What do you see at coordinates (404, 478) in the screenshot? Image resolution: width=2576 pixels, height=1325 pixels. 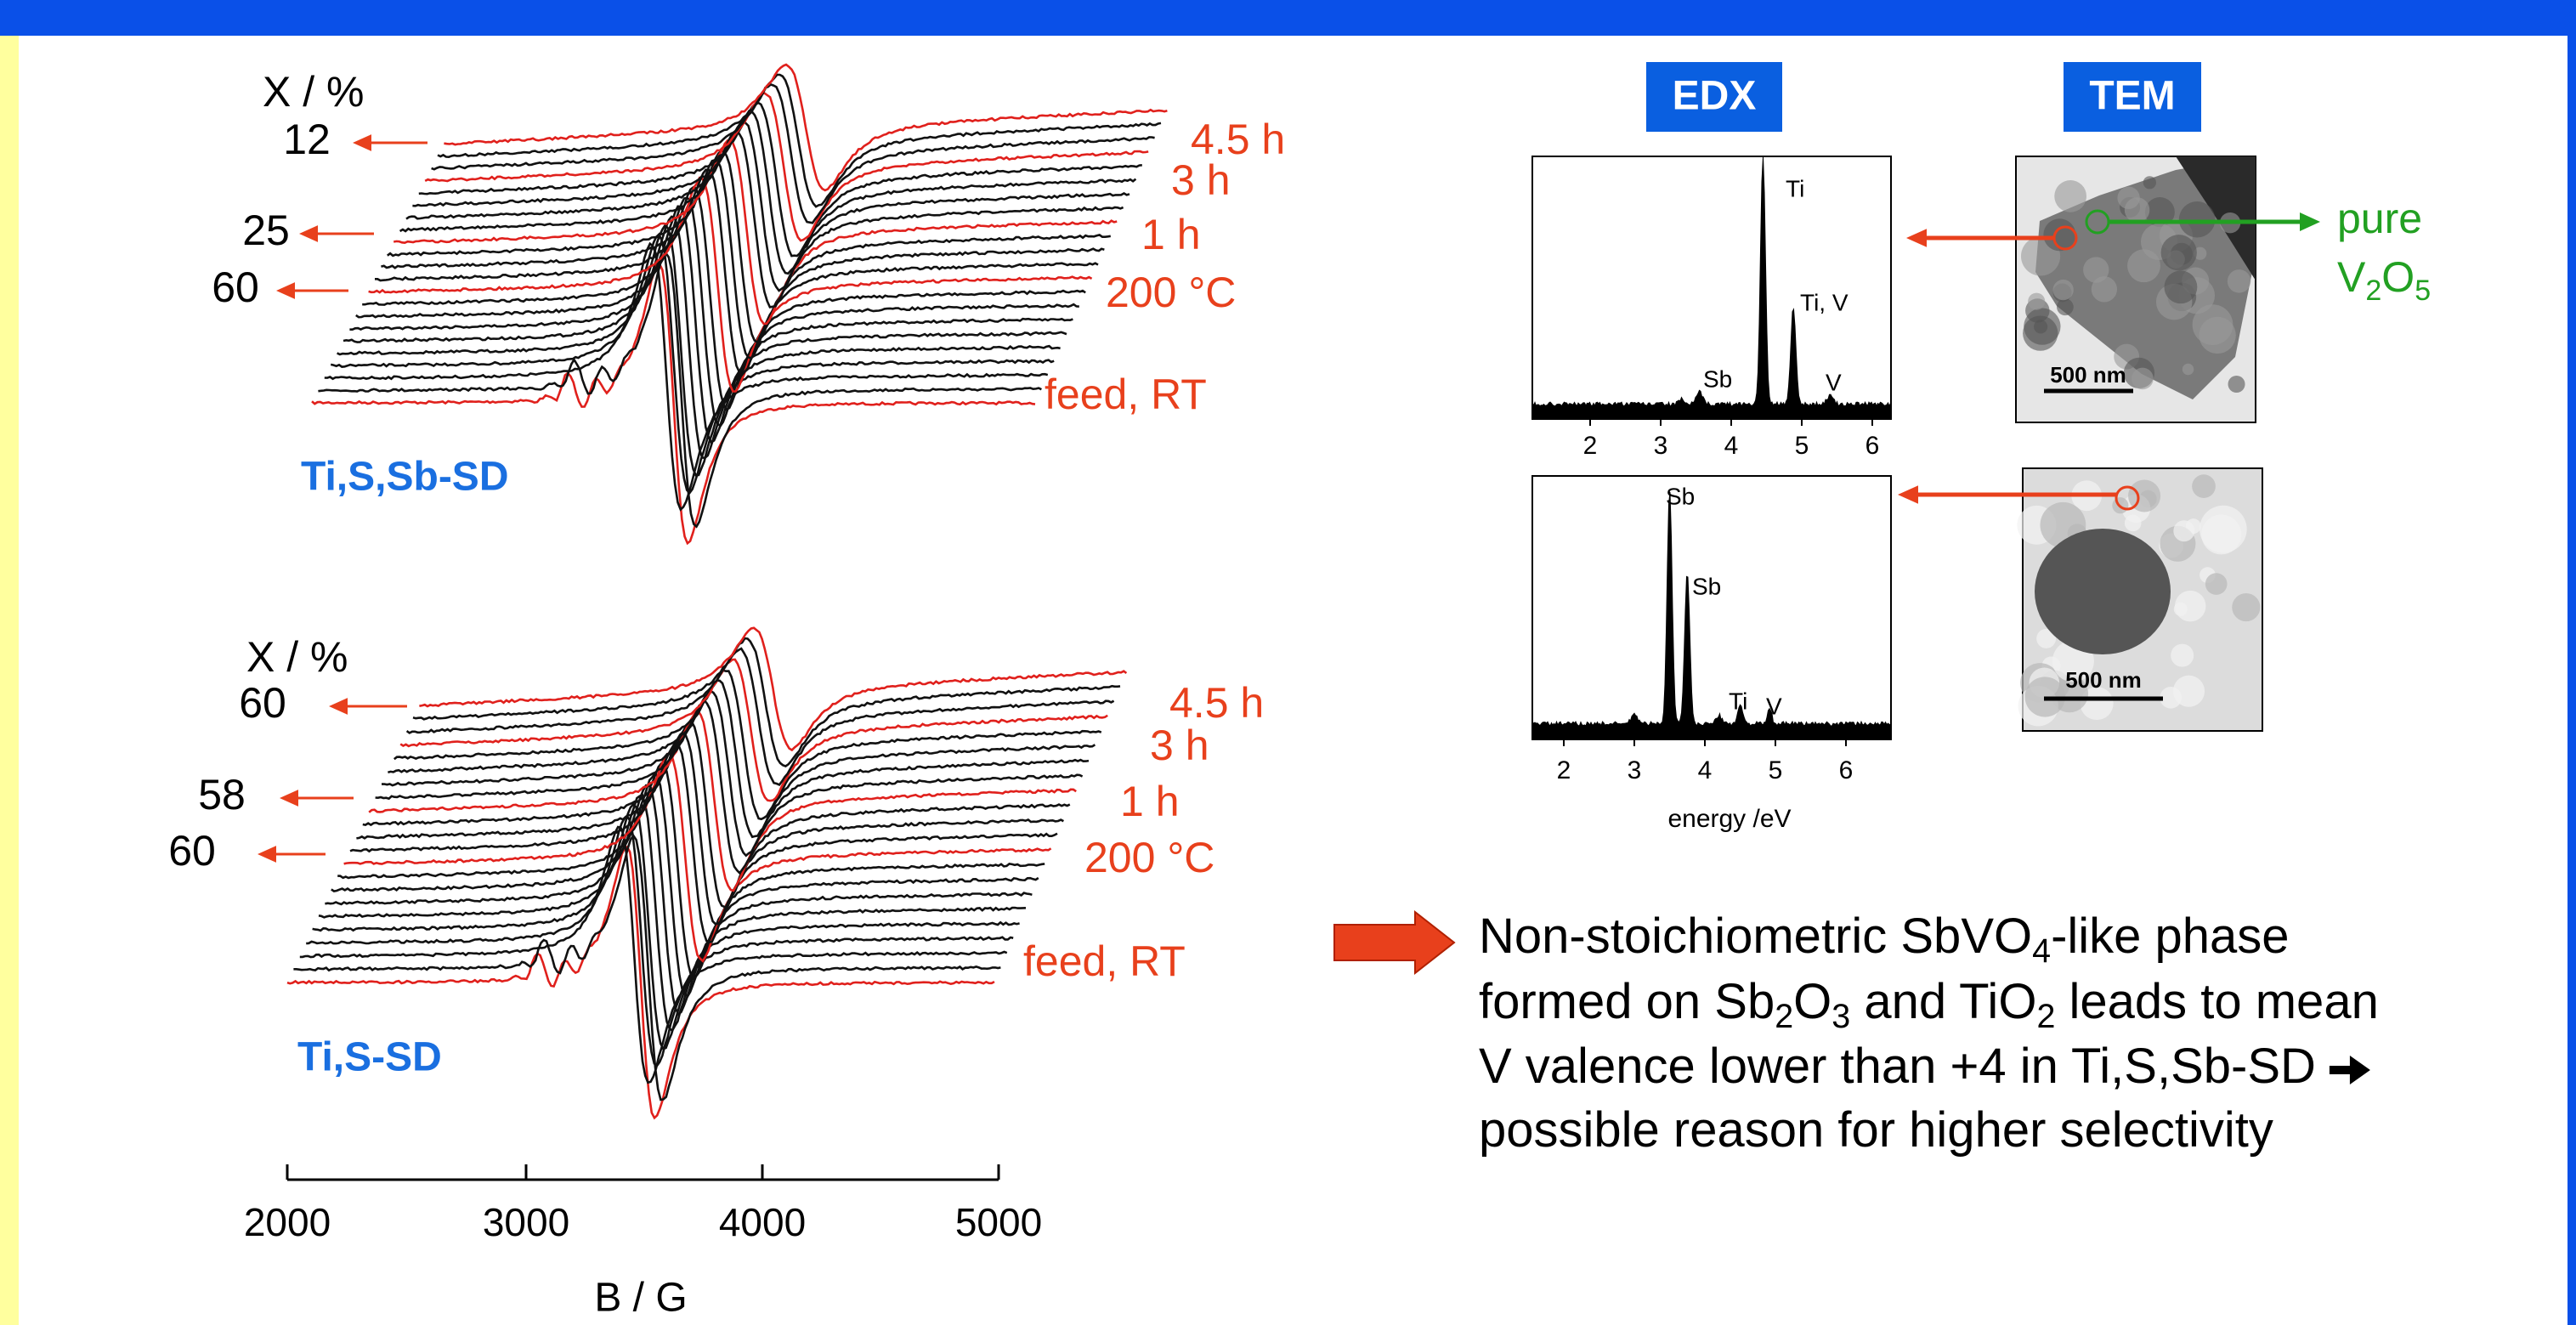 I see `sample-label: Ti,S,Sb-SD` at bounding box center [404, 478].